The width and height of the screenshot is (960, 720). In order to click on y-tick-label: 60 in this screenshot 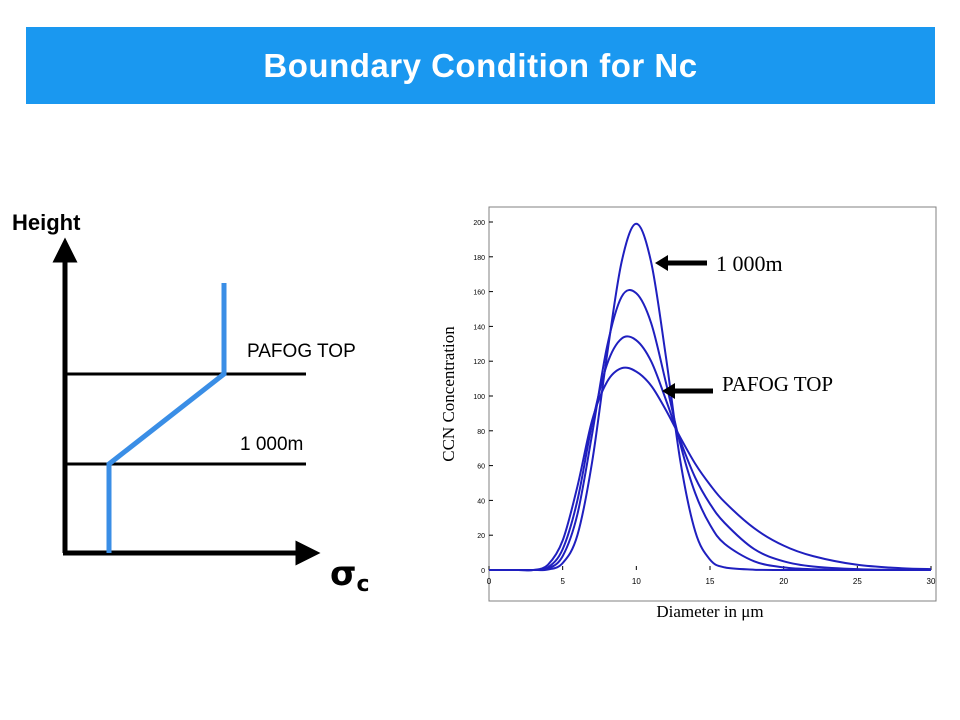, I will do `click(481, 467)`.